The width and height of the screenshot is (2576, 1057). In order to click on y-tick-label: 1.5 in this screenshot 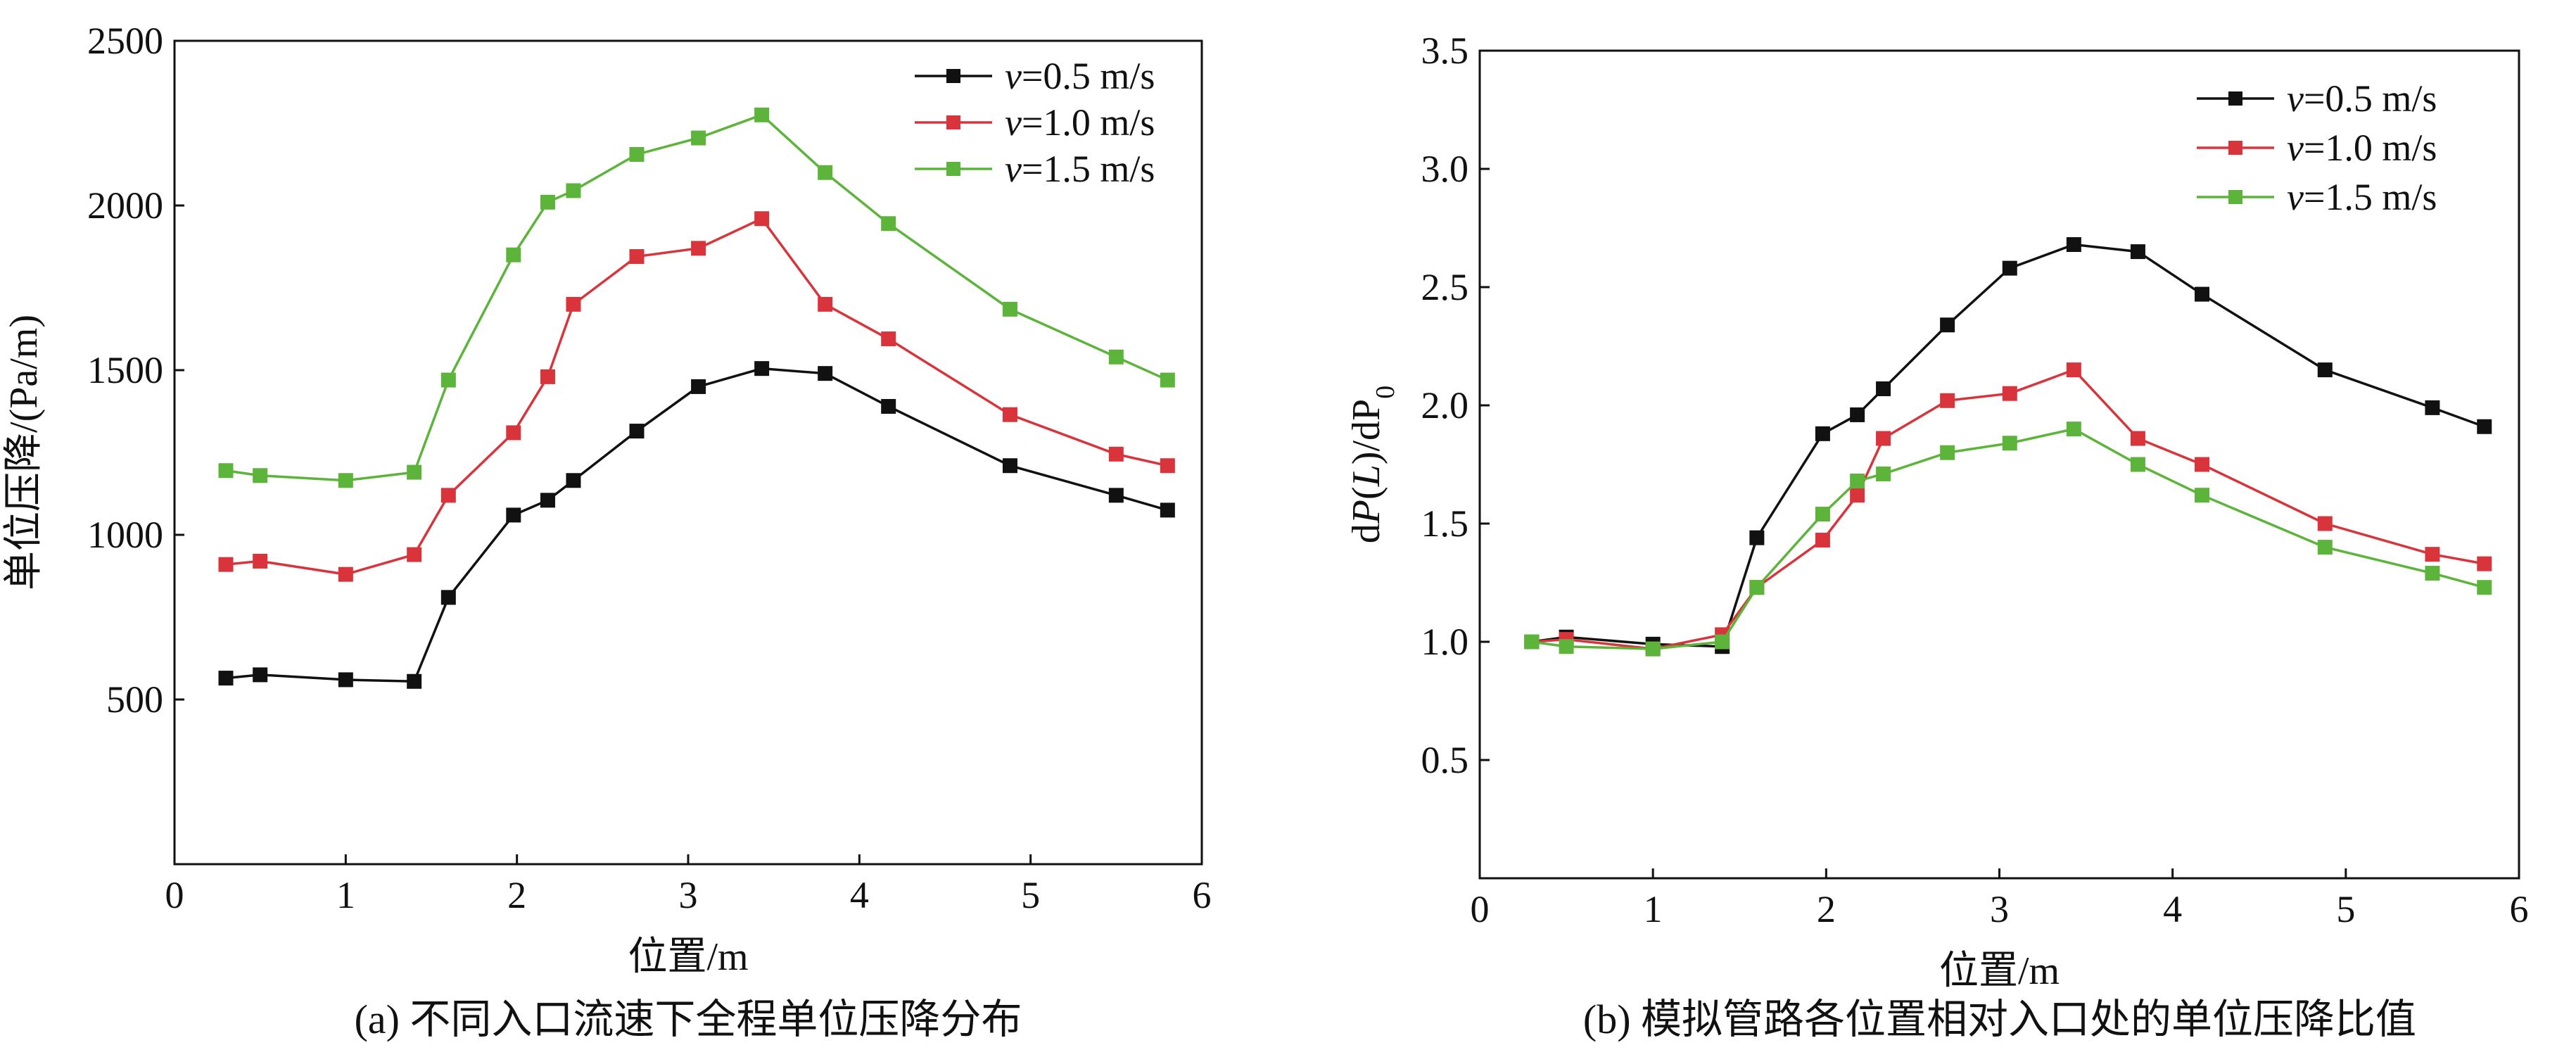, I will do `click(1445, 523)`.